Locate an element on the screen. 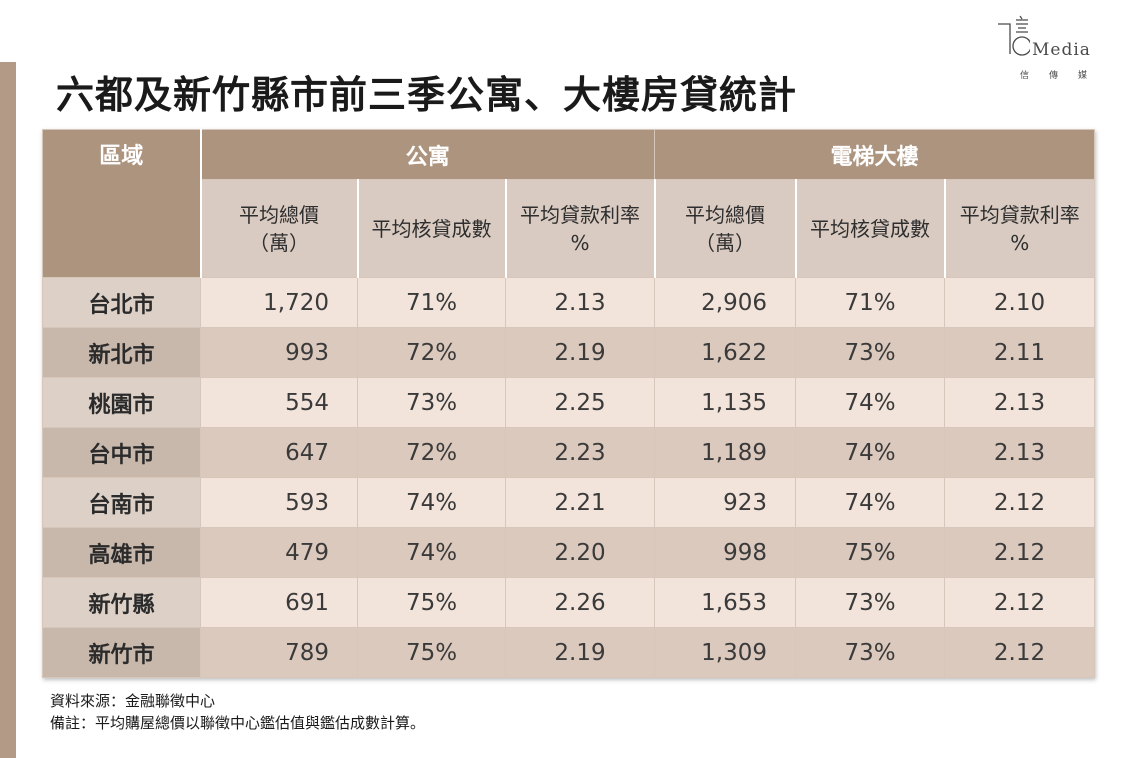 This screenshot has width=1136, height=758. value-cell: 1,653 is located at coordinates (725, 602).